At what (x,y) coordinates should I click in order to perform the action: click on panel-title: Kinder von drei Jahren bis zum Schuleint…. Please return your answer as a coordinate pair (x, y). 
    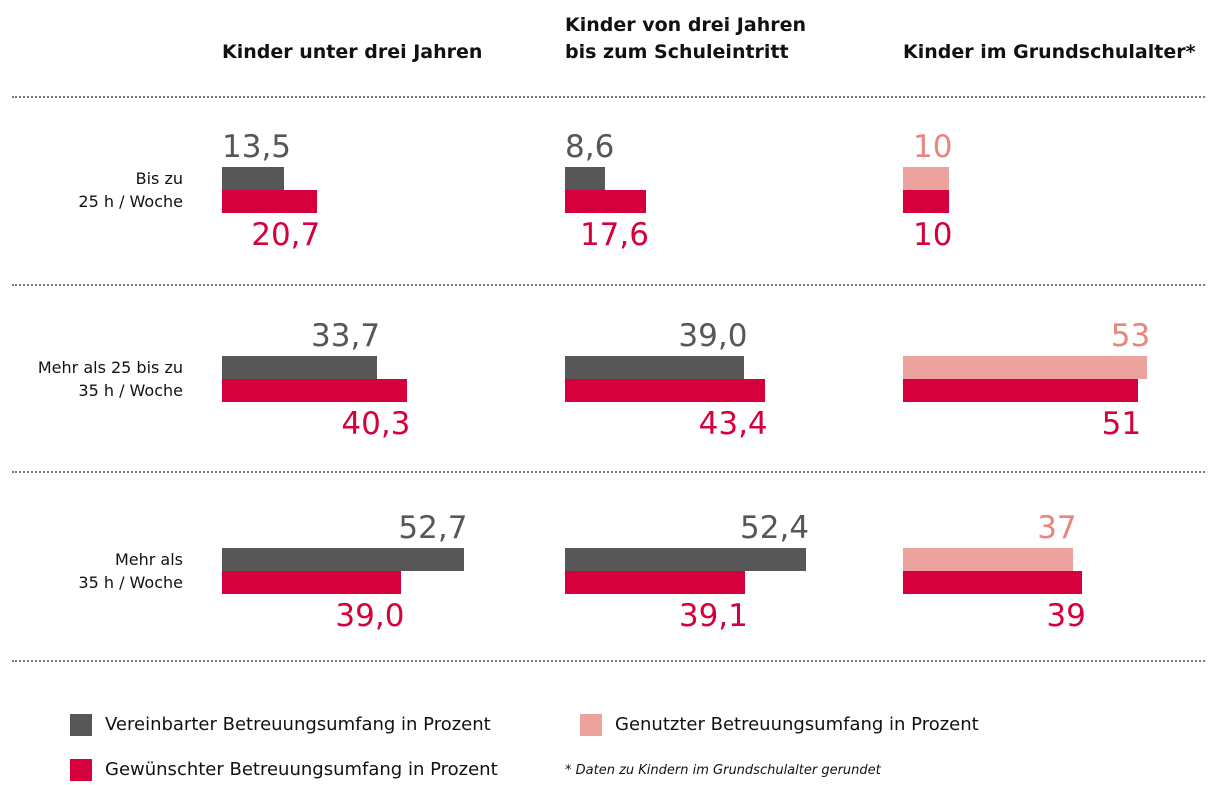
    Looking at the image, I should click on (685, 38).